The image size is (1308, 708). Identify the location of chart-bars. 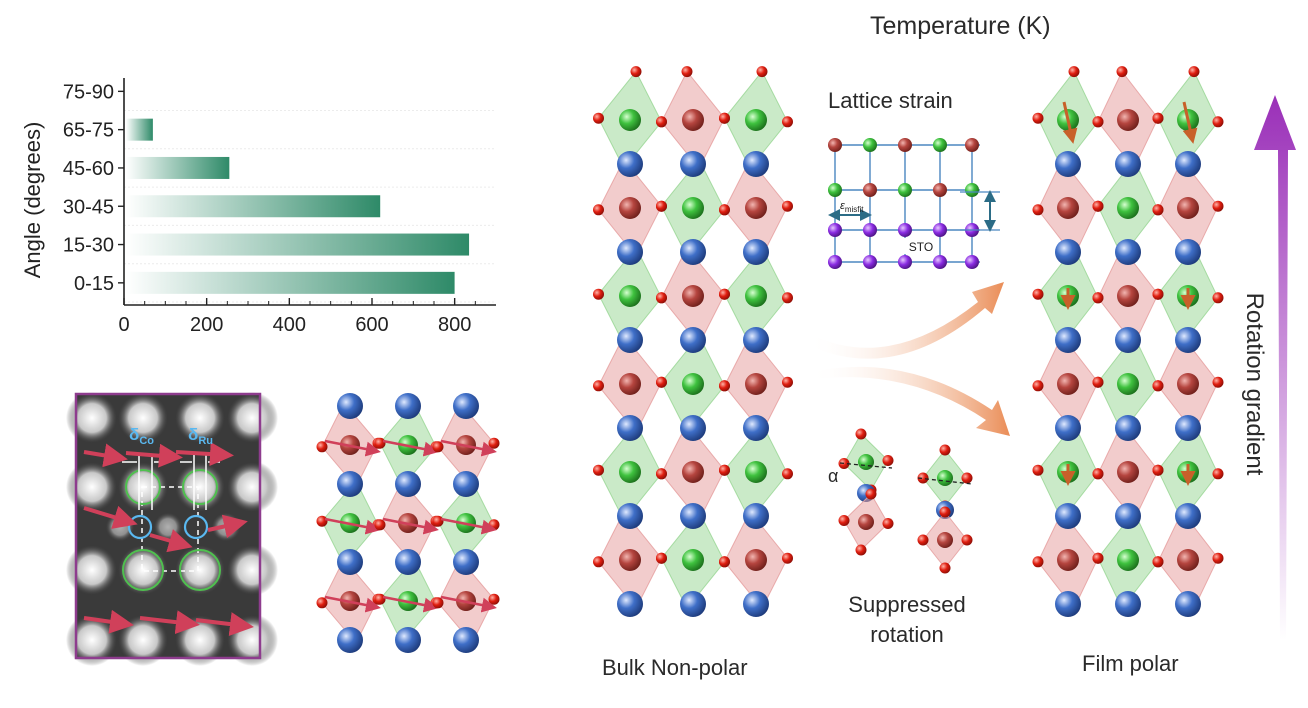
(310, 206).